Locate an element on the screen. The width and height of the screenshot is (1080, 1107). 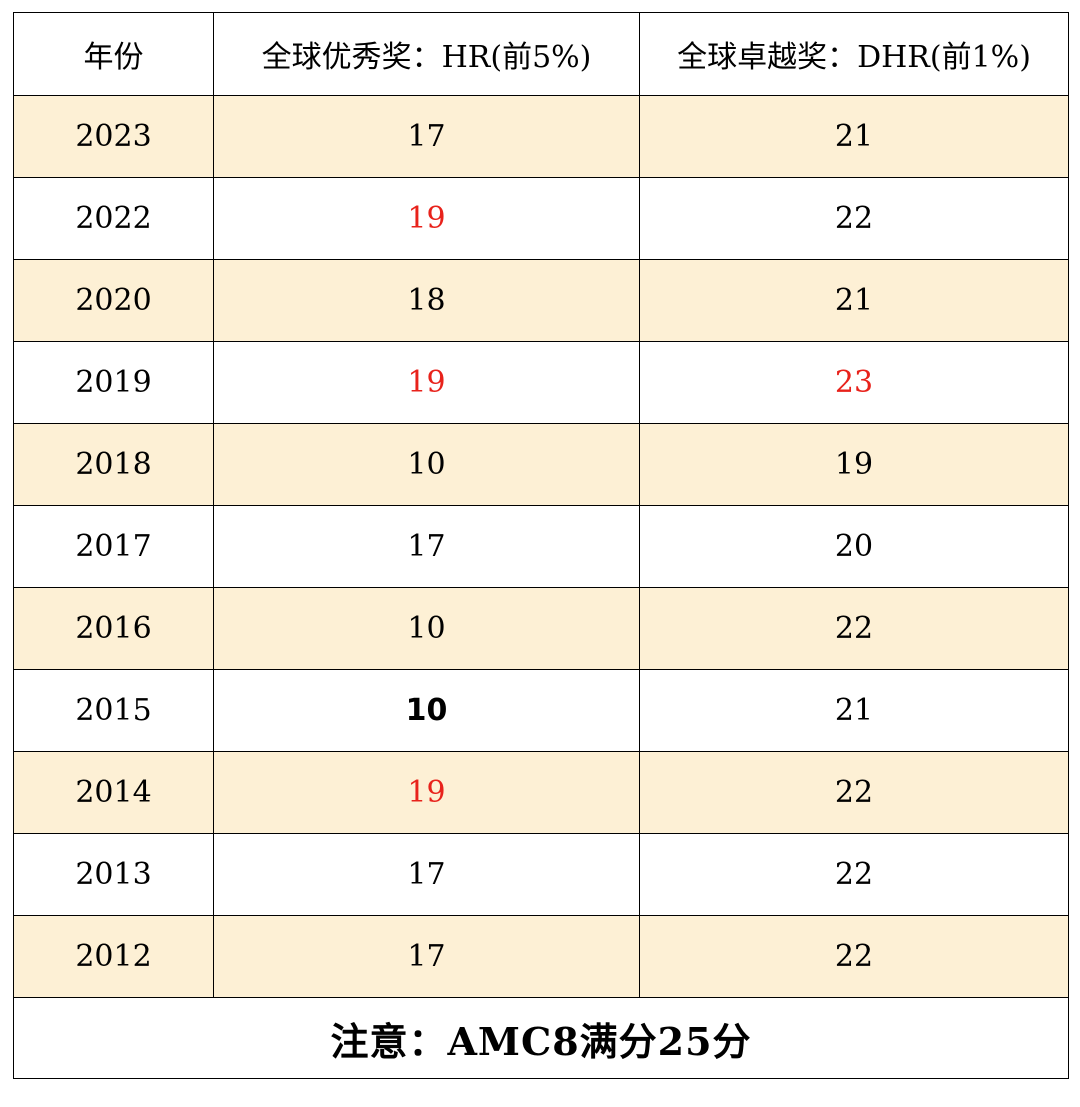
cell-dhr-score: 23 is located at coordinates (854, 382).